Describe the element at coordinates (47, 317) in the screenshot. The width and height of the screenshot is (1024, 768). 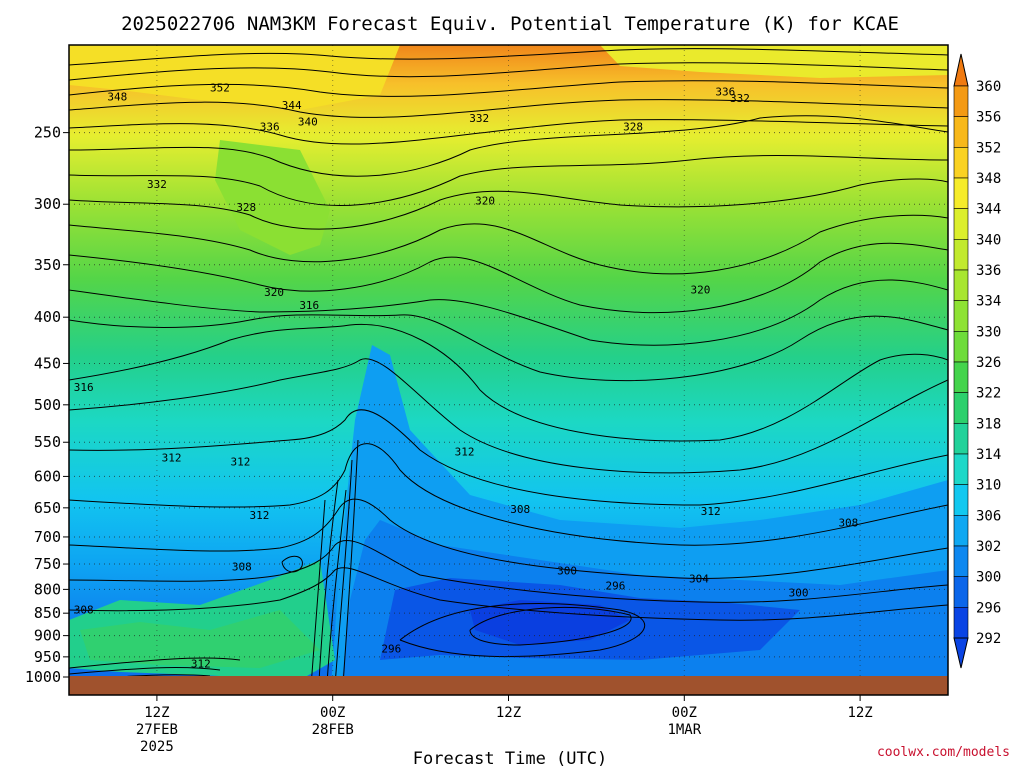
I see `y-tick-label: 400` at that location.